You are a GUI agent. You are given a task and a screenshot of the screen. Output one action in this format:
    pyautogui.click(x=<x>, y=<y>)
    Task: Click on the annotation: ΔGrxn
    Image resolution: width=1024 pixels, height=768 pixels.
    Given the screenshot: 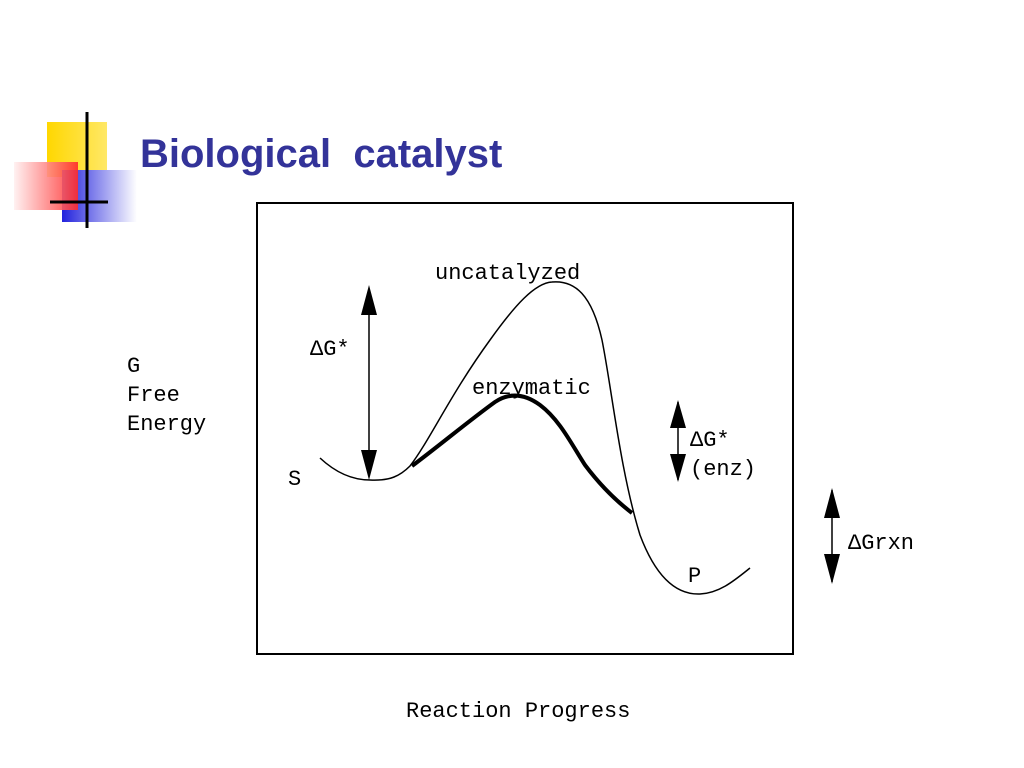 What is the action you would take?
    pyautogui.click(x=881, y=543)
    